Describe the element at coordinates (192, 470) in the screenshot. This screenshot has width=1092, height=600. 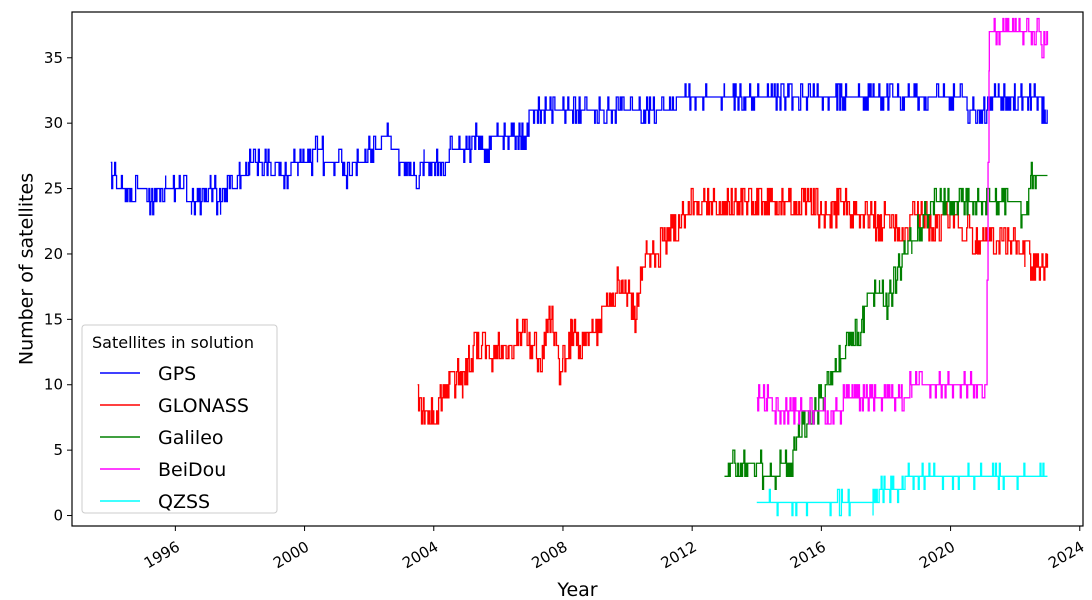
I see `legend-label-beidou: BeiDou` at that location.